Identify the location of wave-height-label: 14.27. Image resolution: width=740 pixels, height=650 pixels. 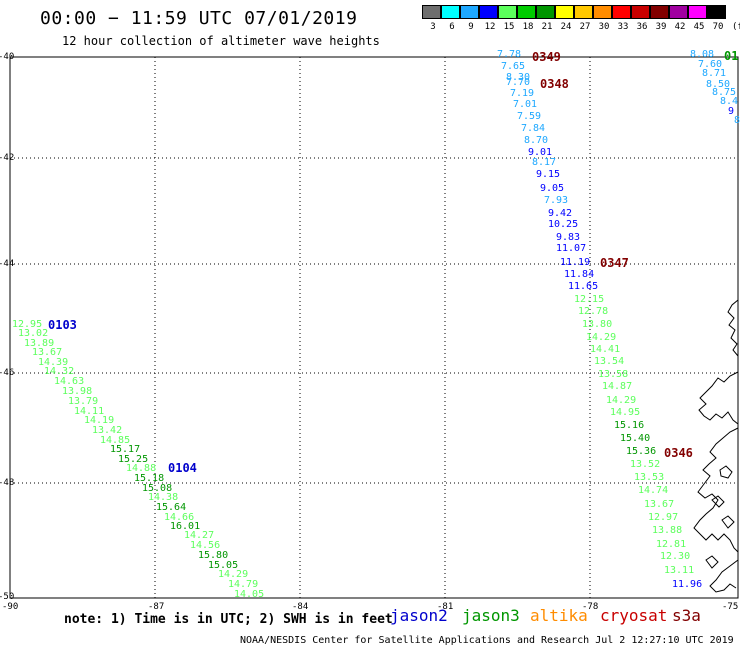
(199, 535).